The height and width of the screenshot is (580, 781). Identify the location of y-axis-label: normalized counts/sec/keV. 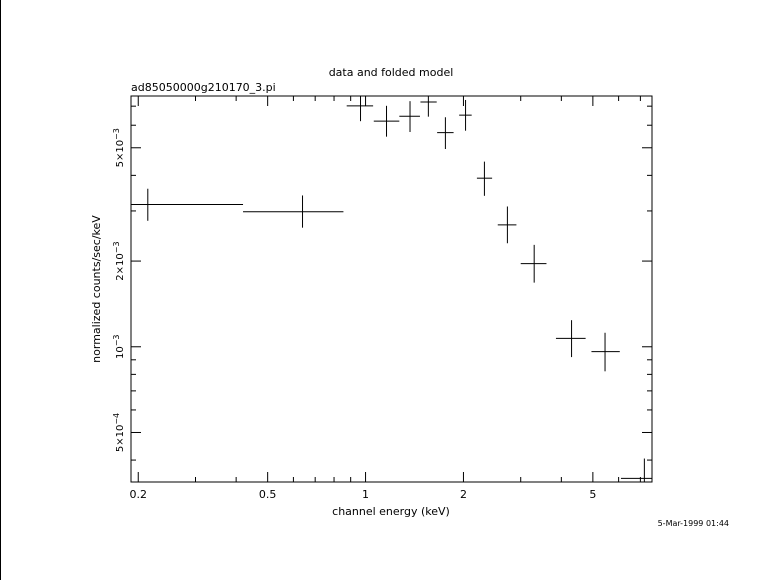
(96, 289).